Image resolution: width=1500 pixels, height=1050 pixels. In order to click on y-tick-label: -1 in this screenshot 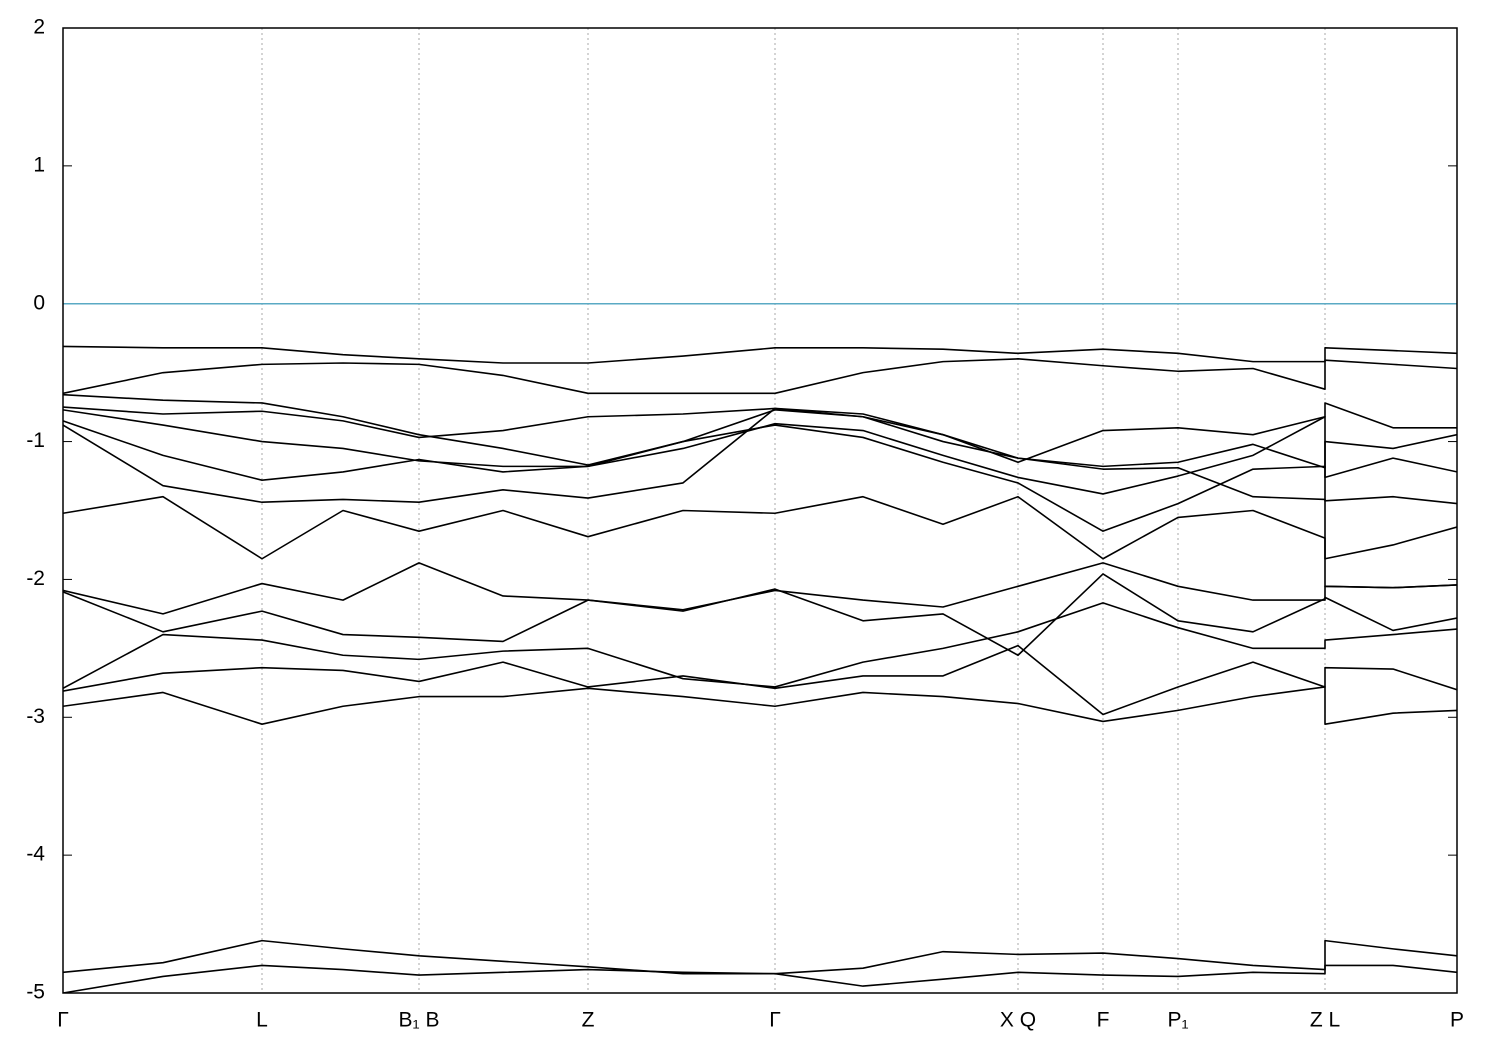, I will do `click(35, 440)`.